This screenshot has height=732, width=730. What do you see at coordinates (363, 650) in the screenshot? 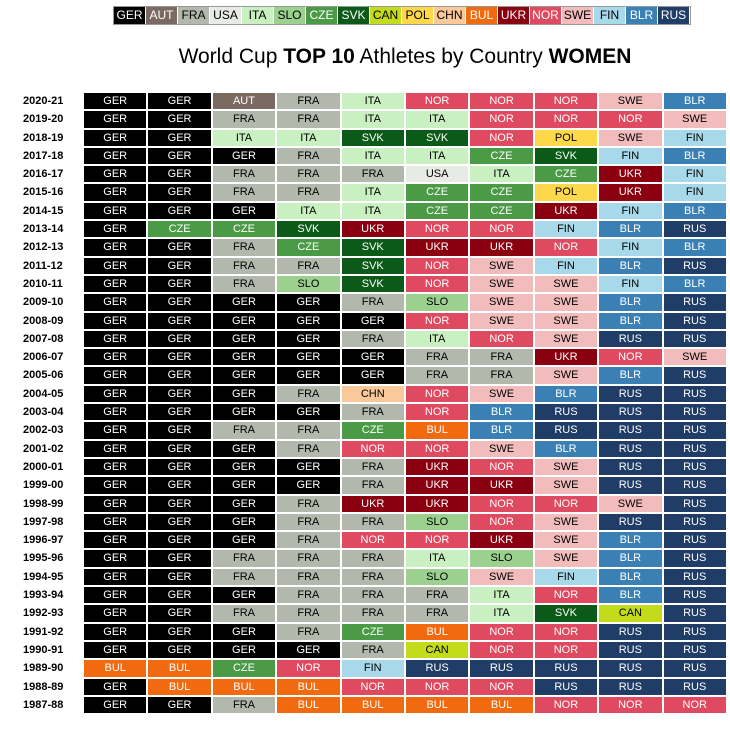
I see `season-row: 1990-91 GER GER GER GER FRA CAN NOR NOR RUS RUS` at bounding box center [363, 650].